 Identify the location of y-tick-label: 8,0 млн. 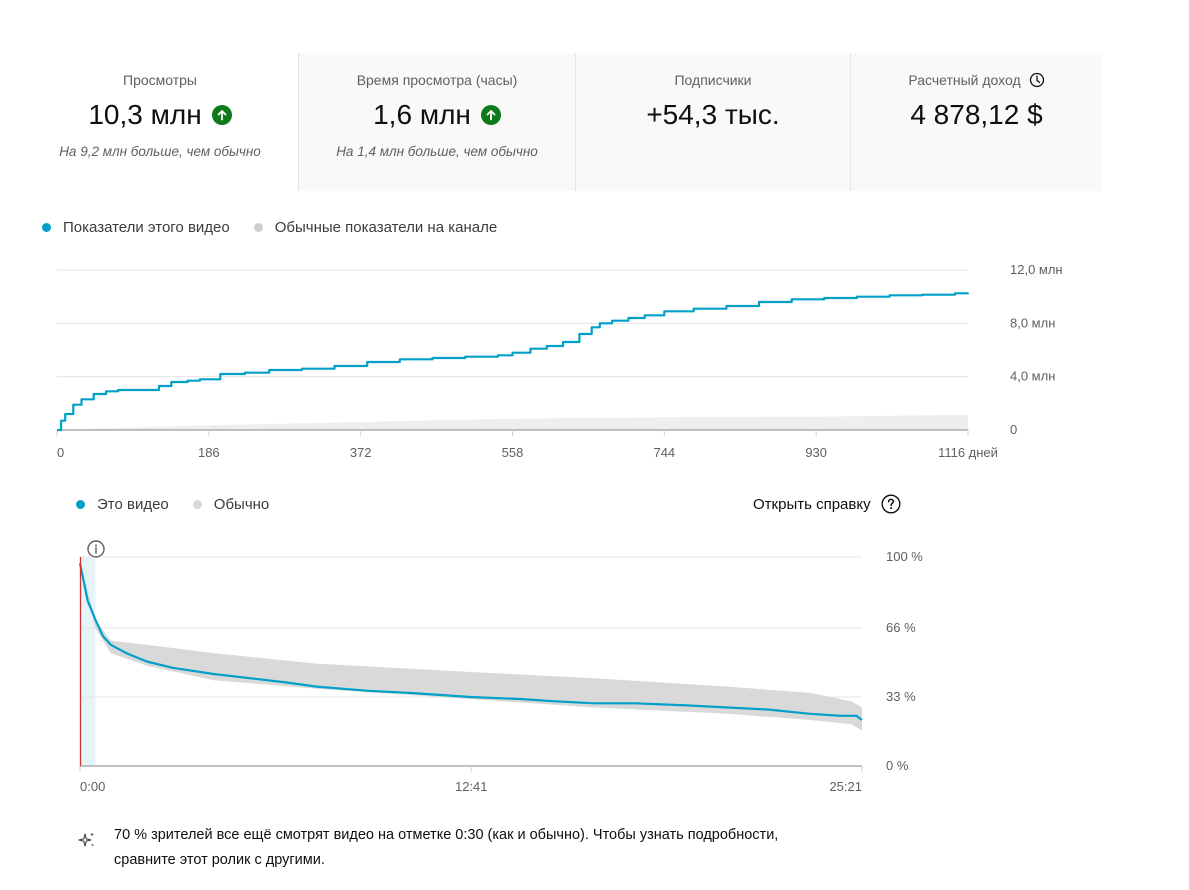
(1032, 322).